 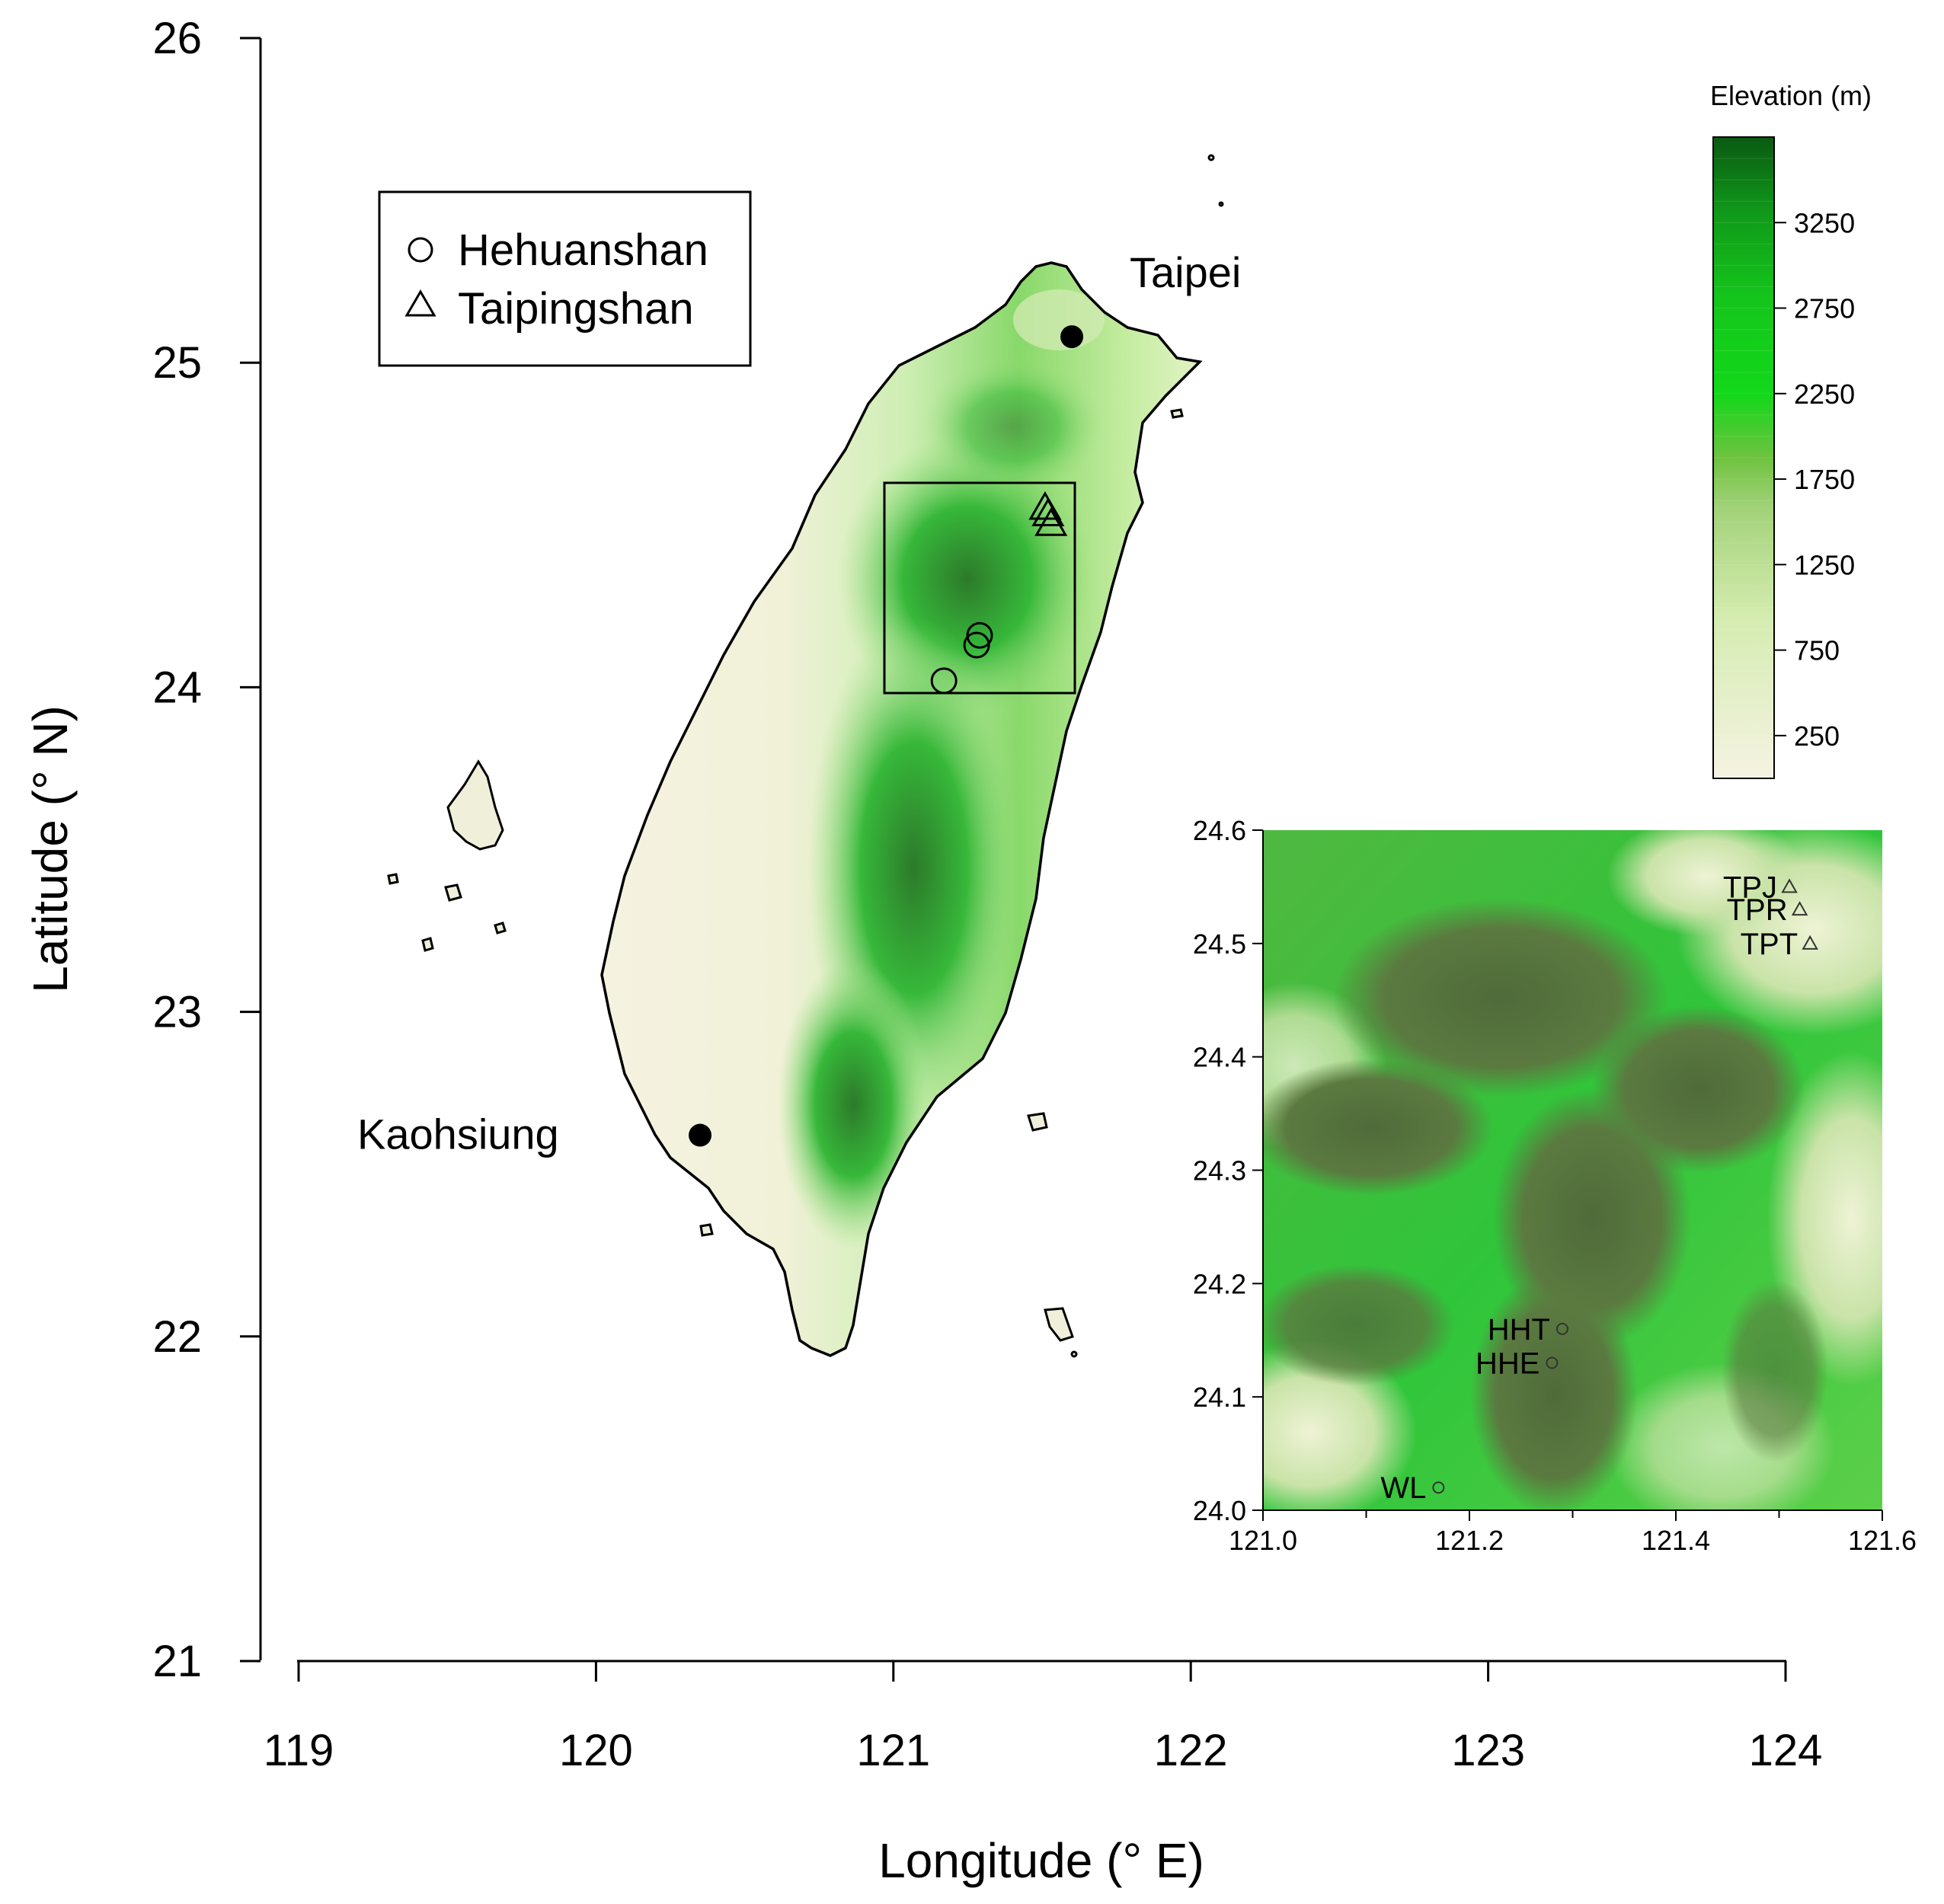 What do you see at coordinates (475, 805) in the screenshot?
I see `penghu-islands` at bounding box center [475, 805].